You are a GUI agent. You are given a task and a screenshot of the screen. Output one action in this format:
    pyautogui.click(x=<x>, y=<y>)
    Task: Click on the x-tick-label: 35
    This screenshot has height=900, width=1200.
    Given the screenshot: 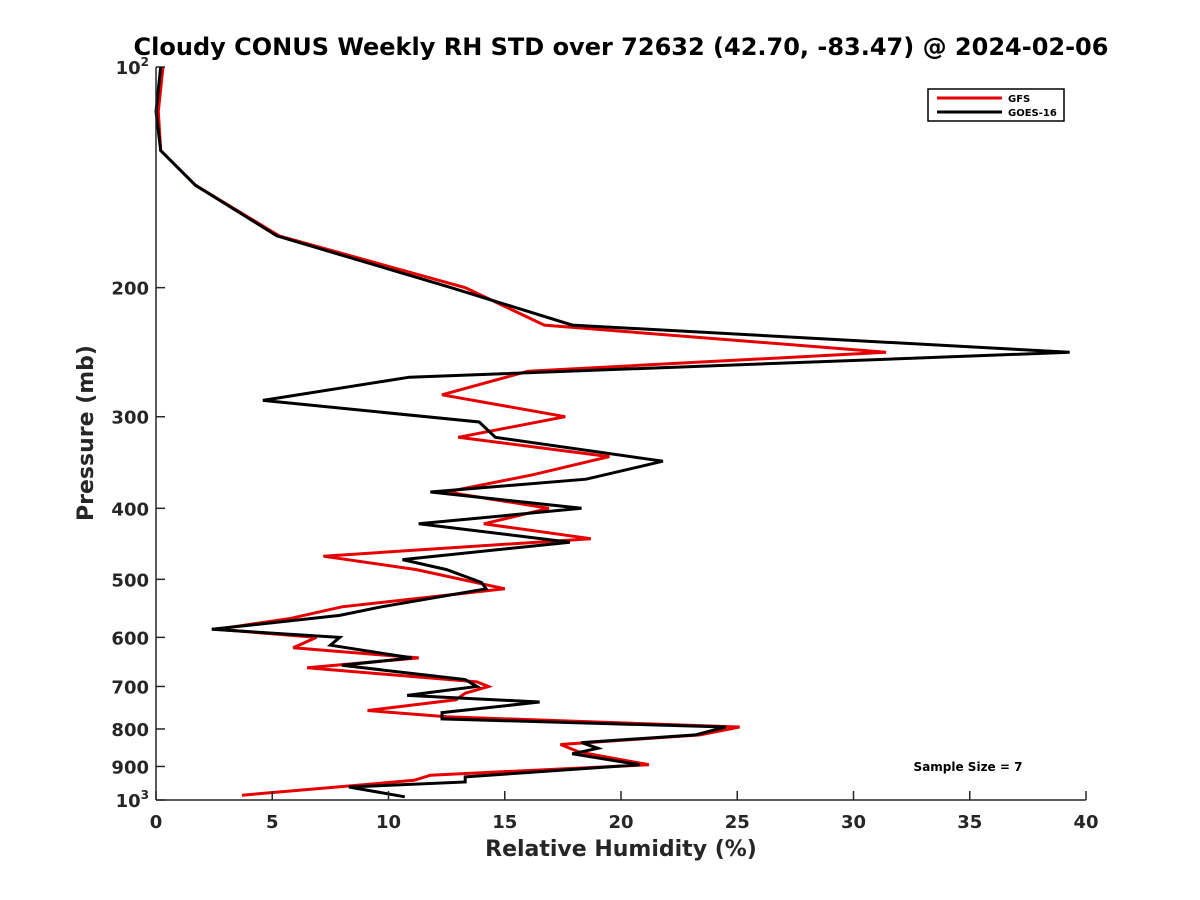 What is the action you would take?
    pyautogui.click(x=969, y=822)
    